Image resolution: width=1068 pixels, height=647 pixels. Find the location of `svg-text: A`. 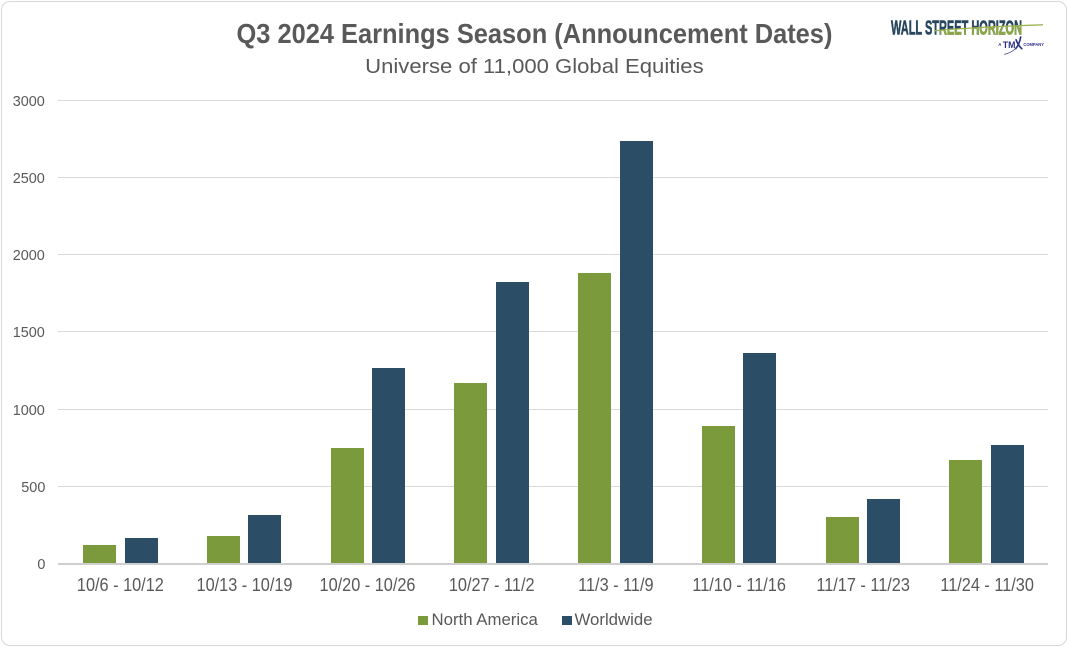

svg-text: A is located at coordinates (1000, 44).